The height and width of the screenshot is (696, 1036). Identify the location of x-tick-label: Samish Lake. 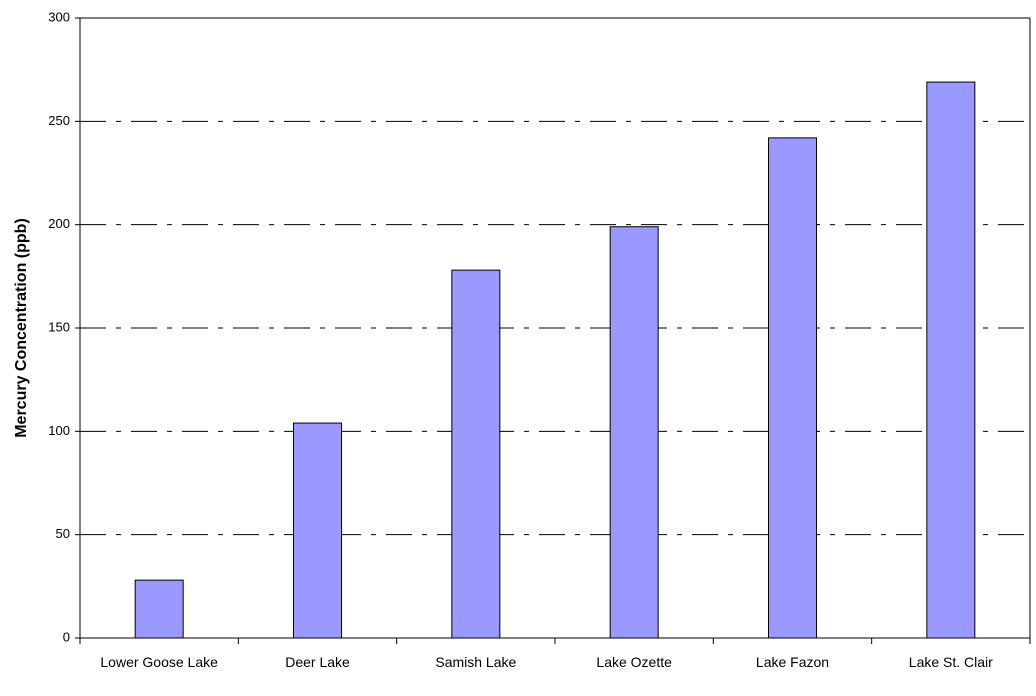
(476, 662).